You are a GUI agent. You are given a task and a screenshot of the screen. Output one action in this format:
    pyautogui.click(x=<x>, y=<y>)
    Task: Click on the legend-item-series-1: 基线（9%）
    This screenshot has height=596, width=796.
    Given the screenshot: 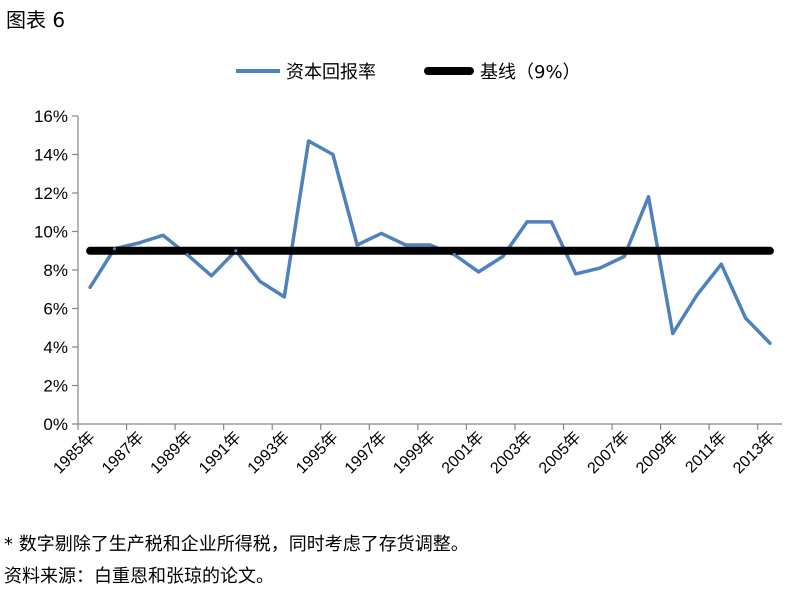 What is the action you would take?
    pyautogui.click(x=502, y=71)
    